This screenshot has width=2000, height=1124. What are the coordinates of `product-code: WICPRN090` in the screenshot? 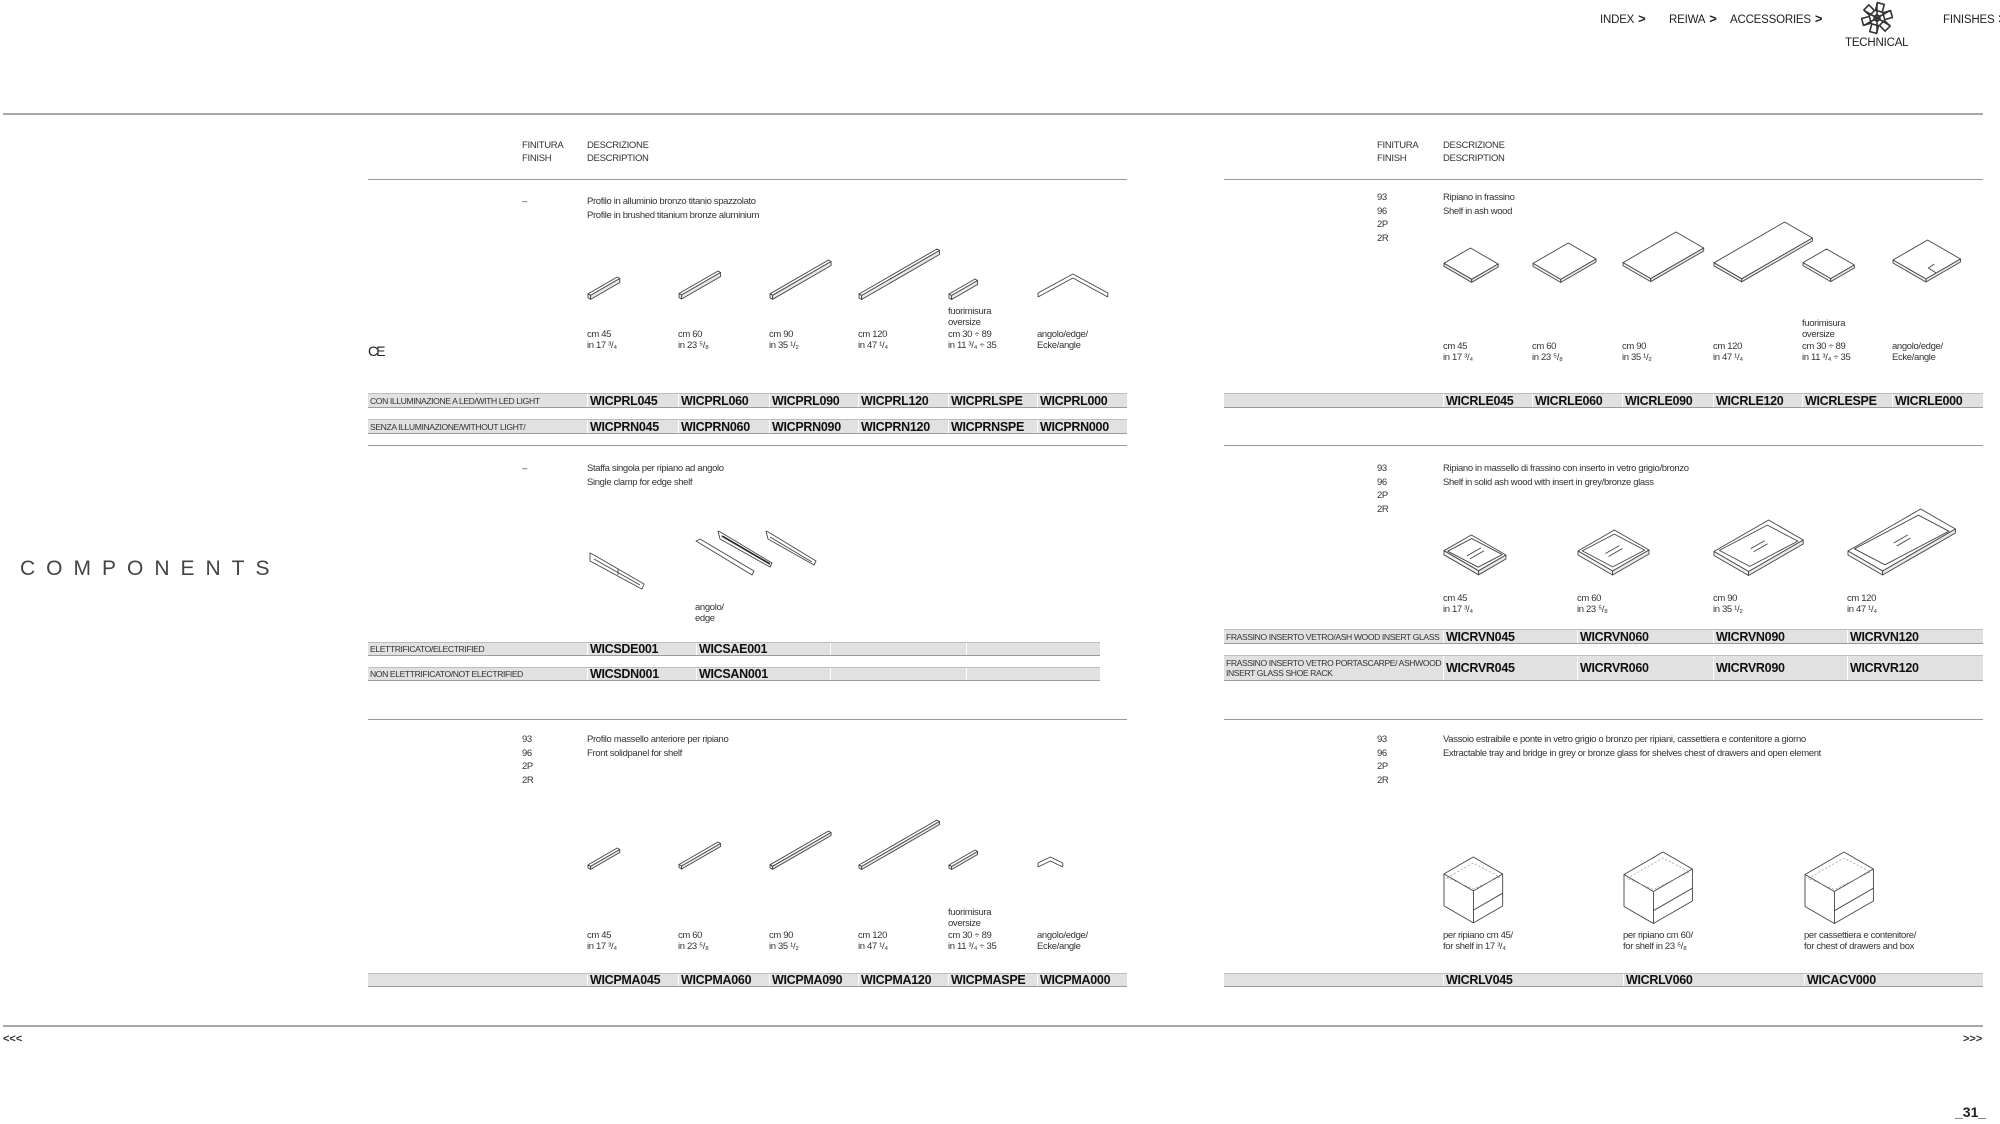 It's located at (813, 426).